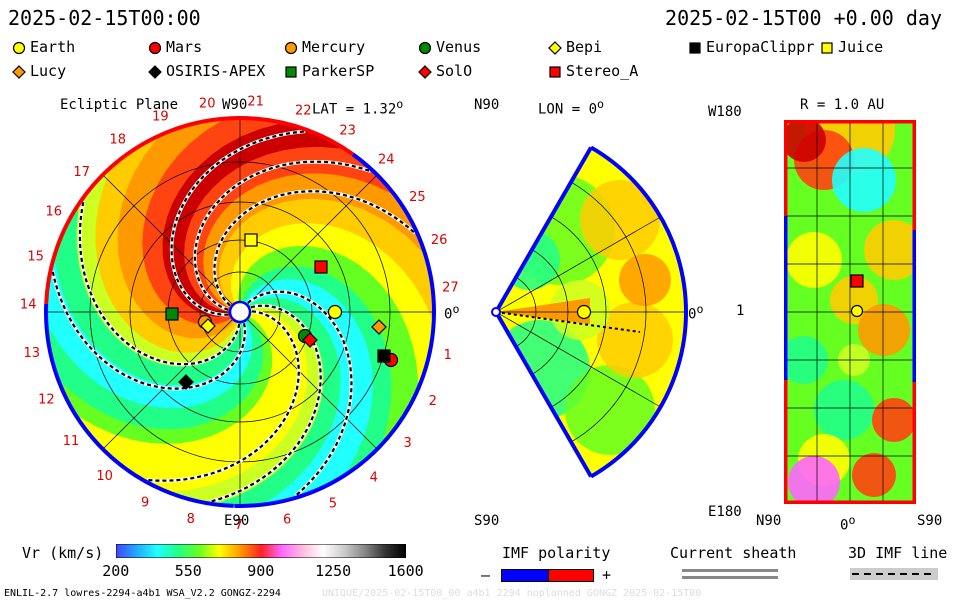  I want to click on mercator-panel, so click(850, 312).